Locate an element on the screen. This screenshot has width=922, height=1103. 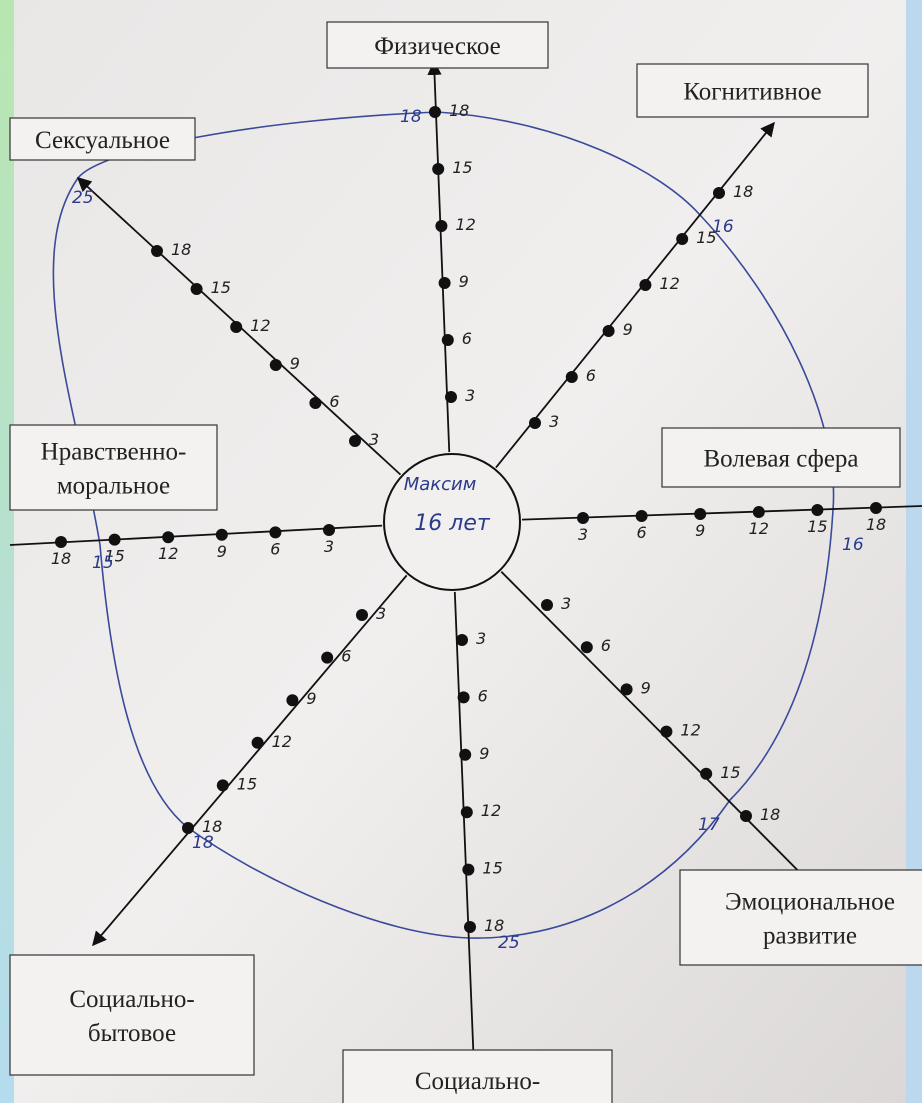
center-age: 16 лет is located at coordinates (452, 523).